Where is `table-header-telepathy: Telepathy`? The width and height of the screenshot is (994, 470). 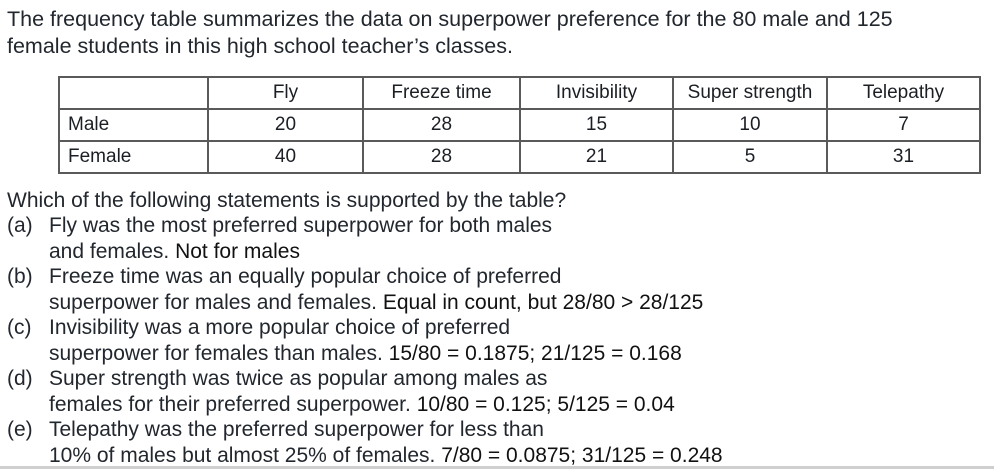 table-header-telepathy: Telepathy is located at coordinates (903, 93).